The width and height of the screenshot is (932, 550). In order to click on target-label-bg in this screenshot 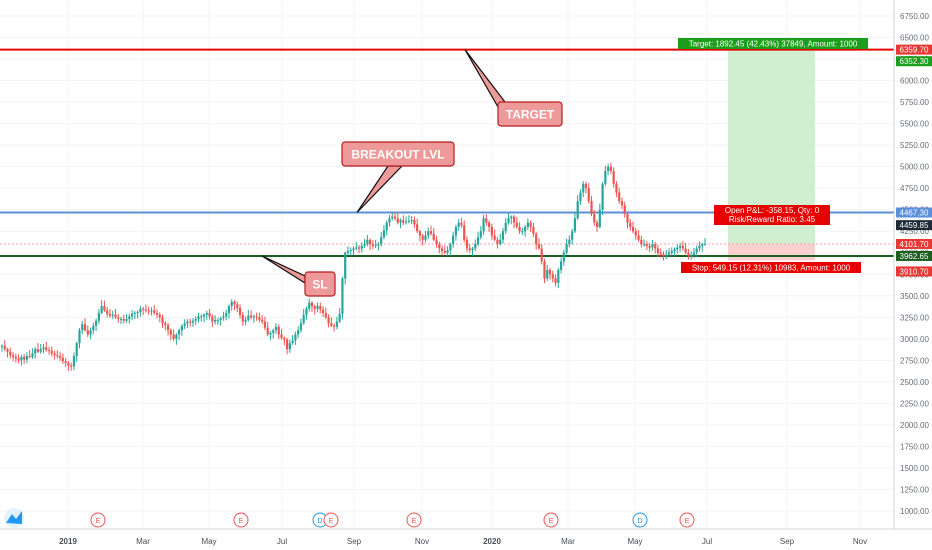, I will do `click(773, 43)`.